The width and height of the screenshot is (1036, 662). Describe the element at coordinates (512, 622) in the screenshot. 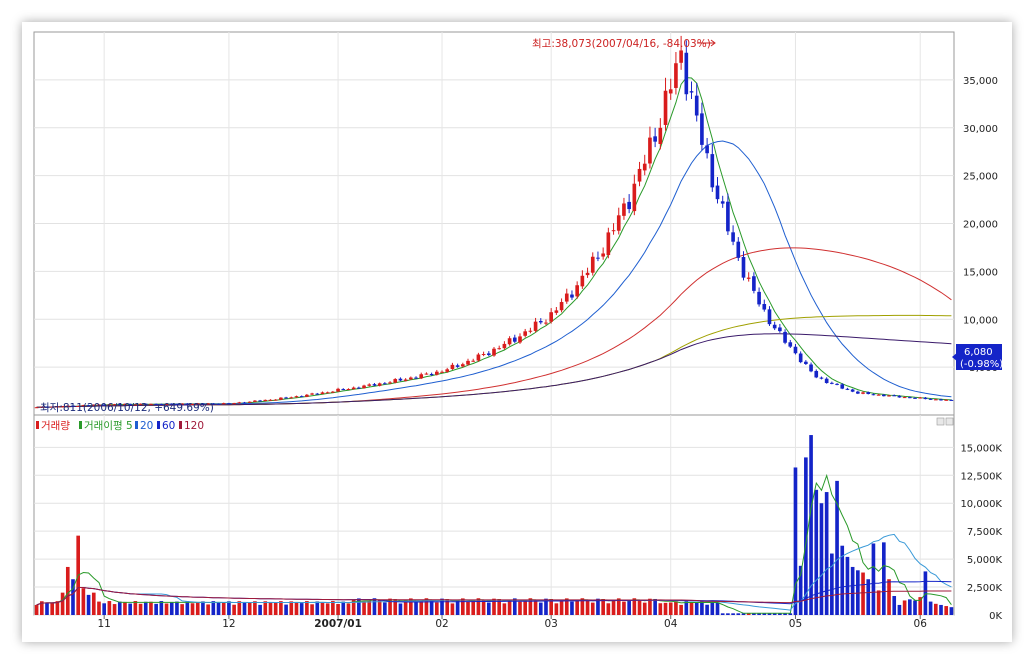

I see `x-axis: 11 12 2007/01 02 03 04 05 06` at that location.